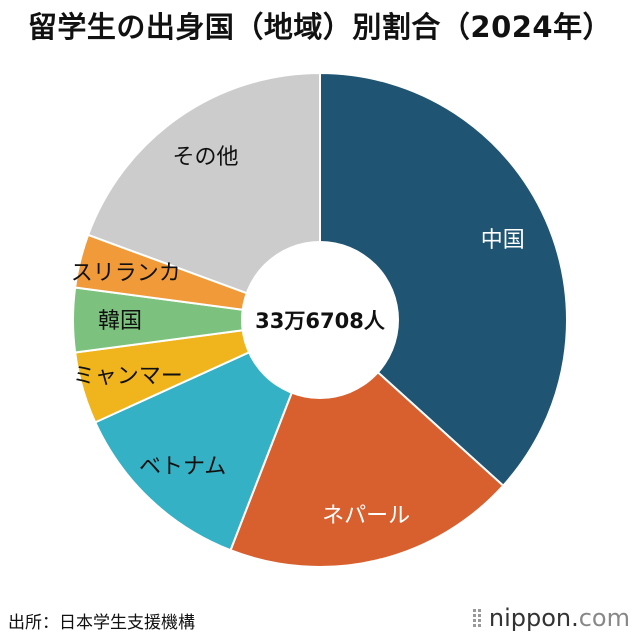  Describe the element at coordinates (182, 466) in the screenshot. I see `slice-label-2: ベトナム` at that location.